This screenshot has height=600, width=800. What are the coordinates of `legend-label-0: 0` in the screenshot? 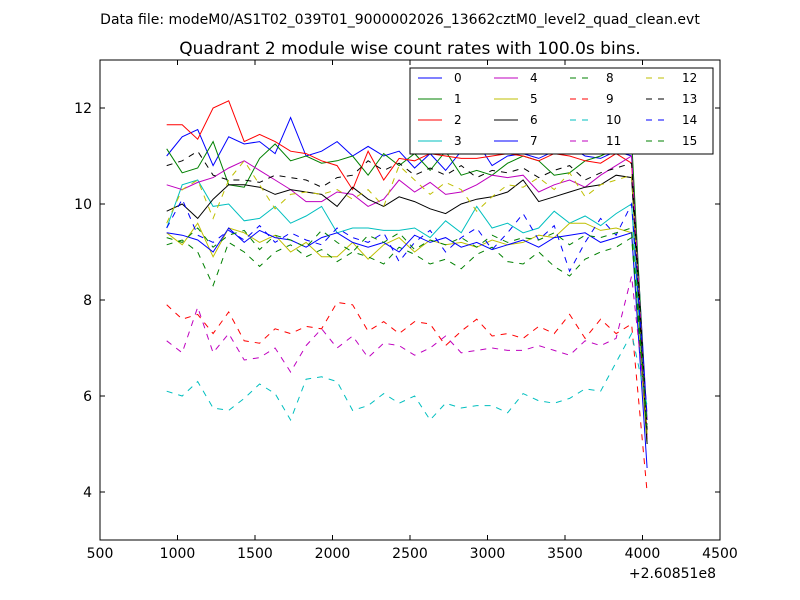 It's located at (458, 78).